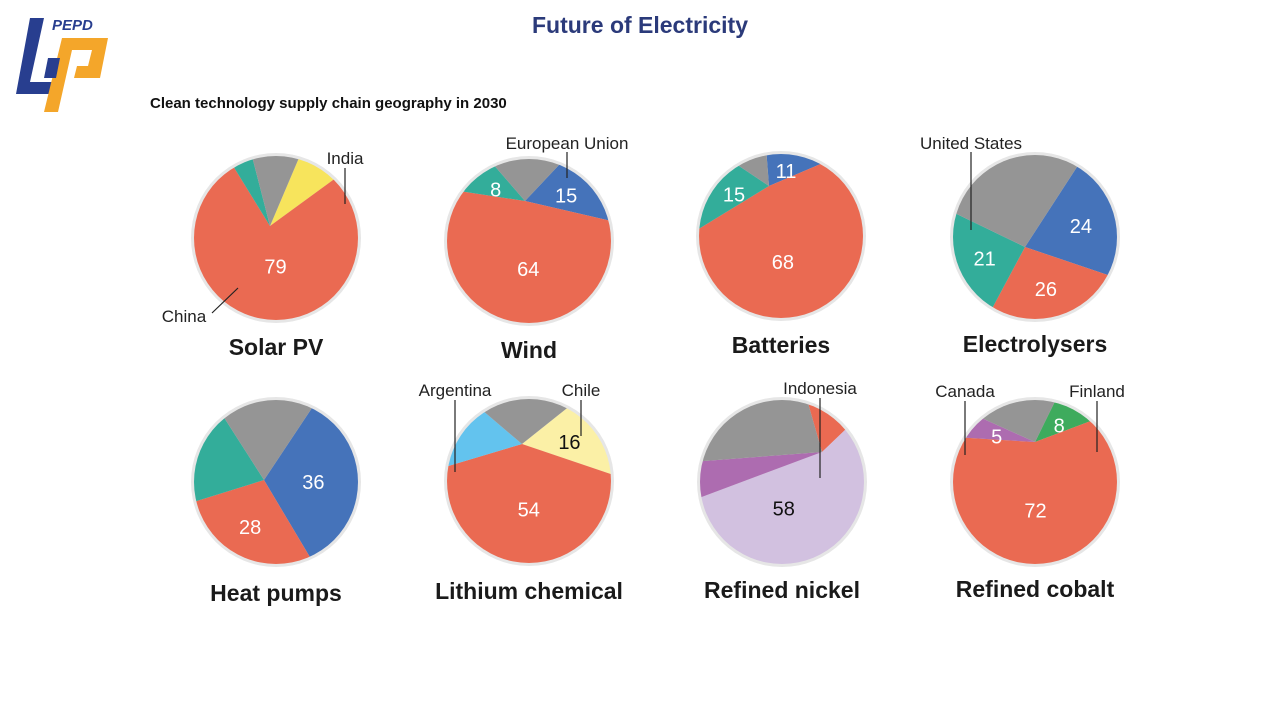 Image resolution: width=1280 pixels, height=720 pixels. Describe the element at coordinates (965, 391) in the screenshot. I see `callout-label: Canada` at that location.